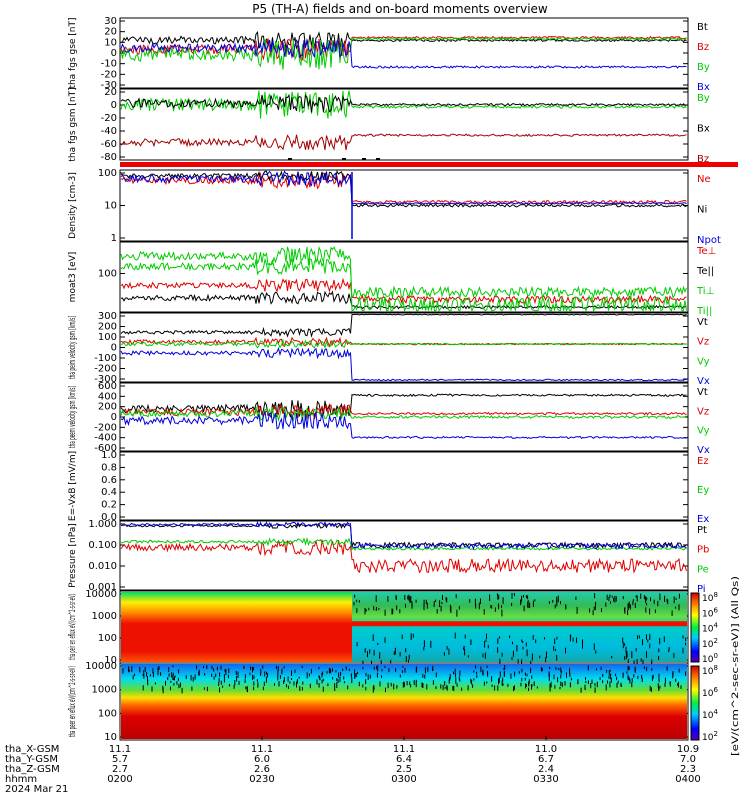 This screenshot has height=804, width=750. What do you see at coordinates (519, 627) in the screenshot?
I see `heatmap-right` at bounding box center [519, 627].